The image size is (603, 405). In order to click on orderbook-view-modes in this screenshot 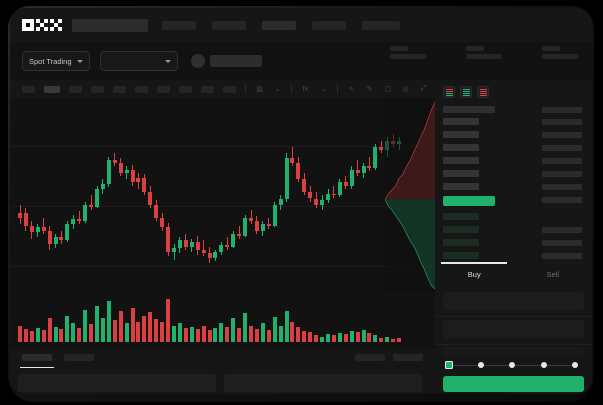, I will do `click(513, 91)`.